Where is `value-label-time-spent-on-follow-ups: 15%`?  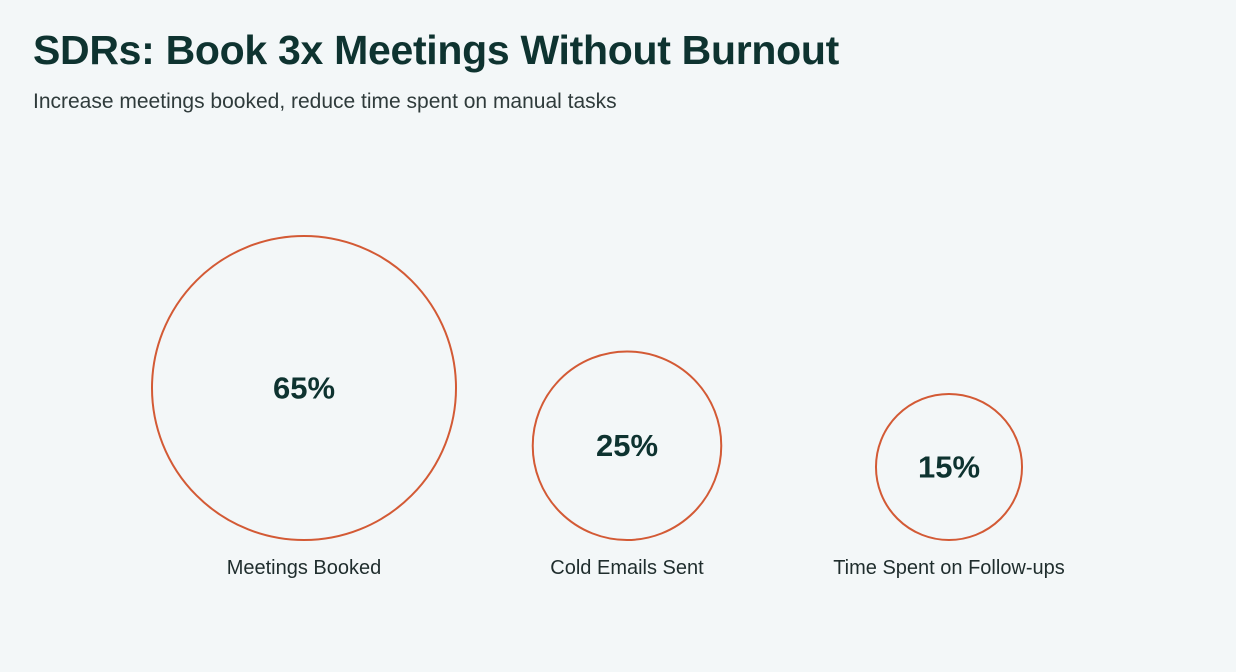
value-label-time-spent-on-follow-ups: 15% is located at coordinates (949, 466).